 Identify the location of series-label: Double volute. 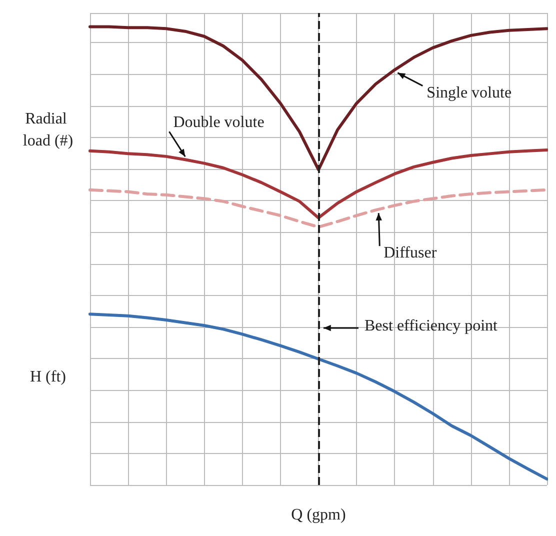
(218, 123).